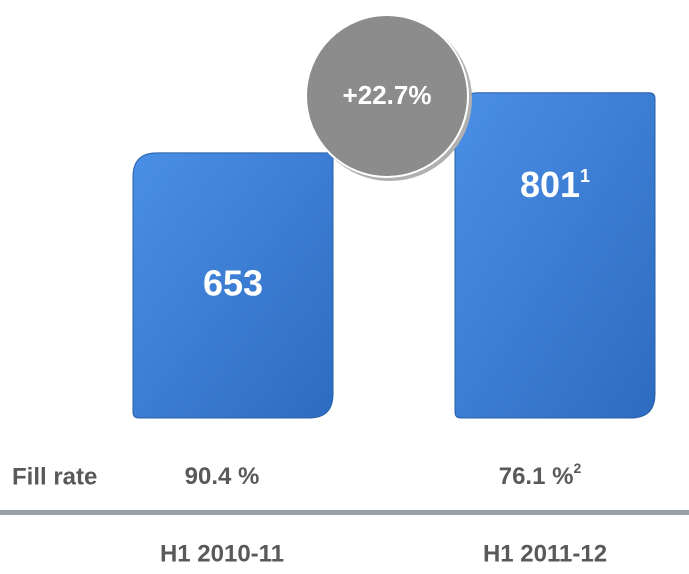  What do you see at coordinates (344, 512) in the screenshot?
I see `divider` at bounding box center [344, 512].